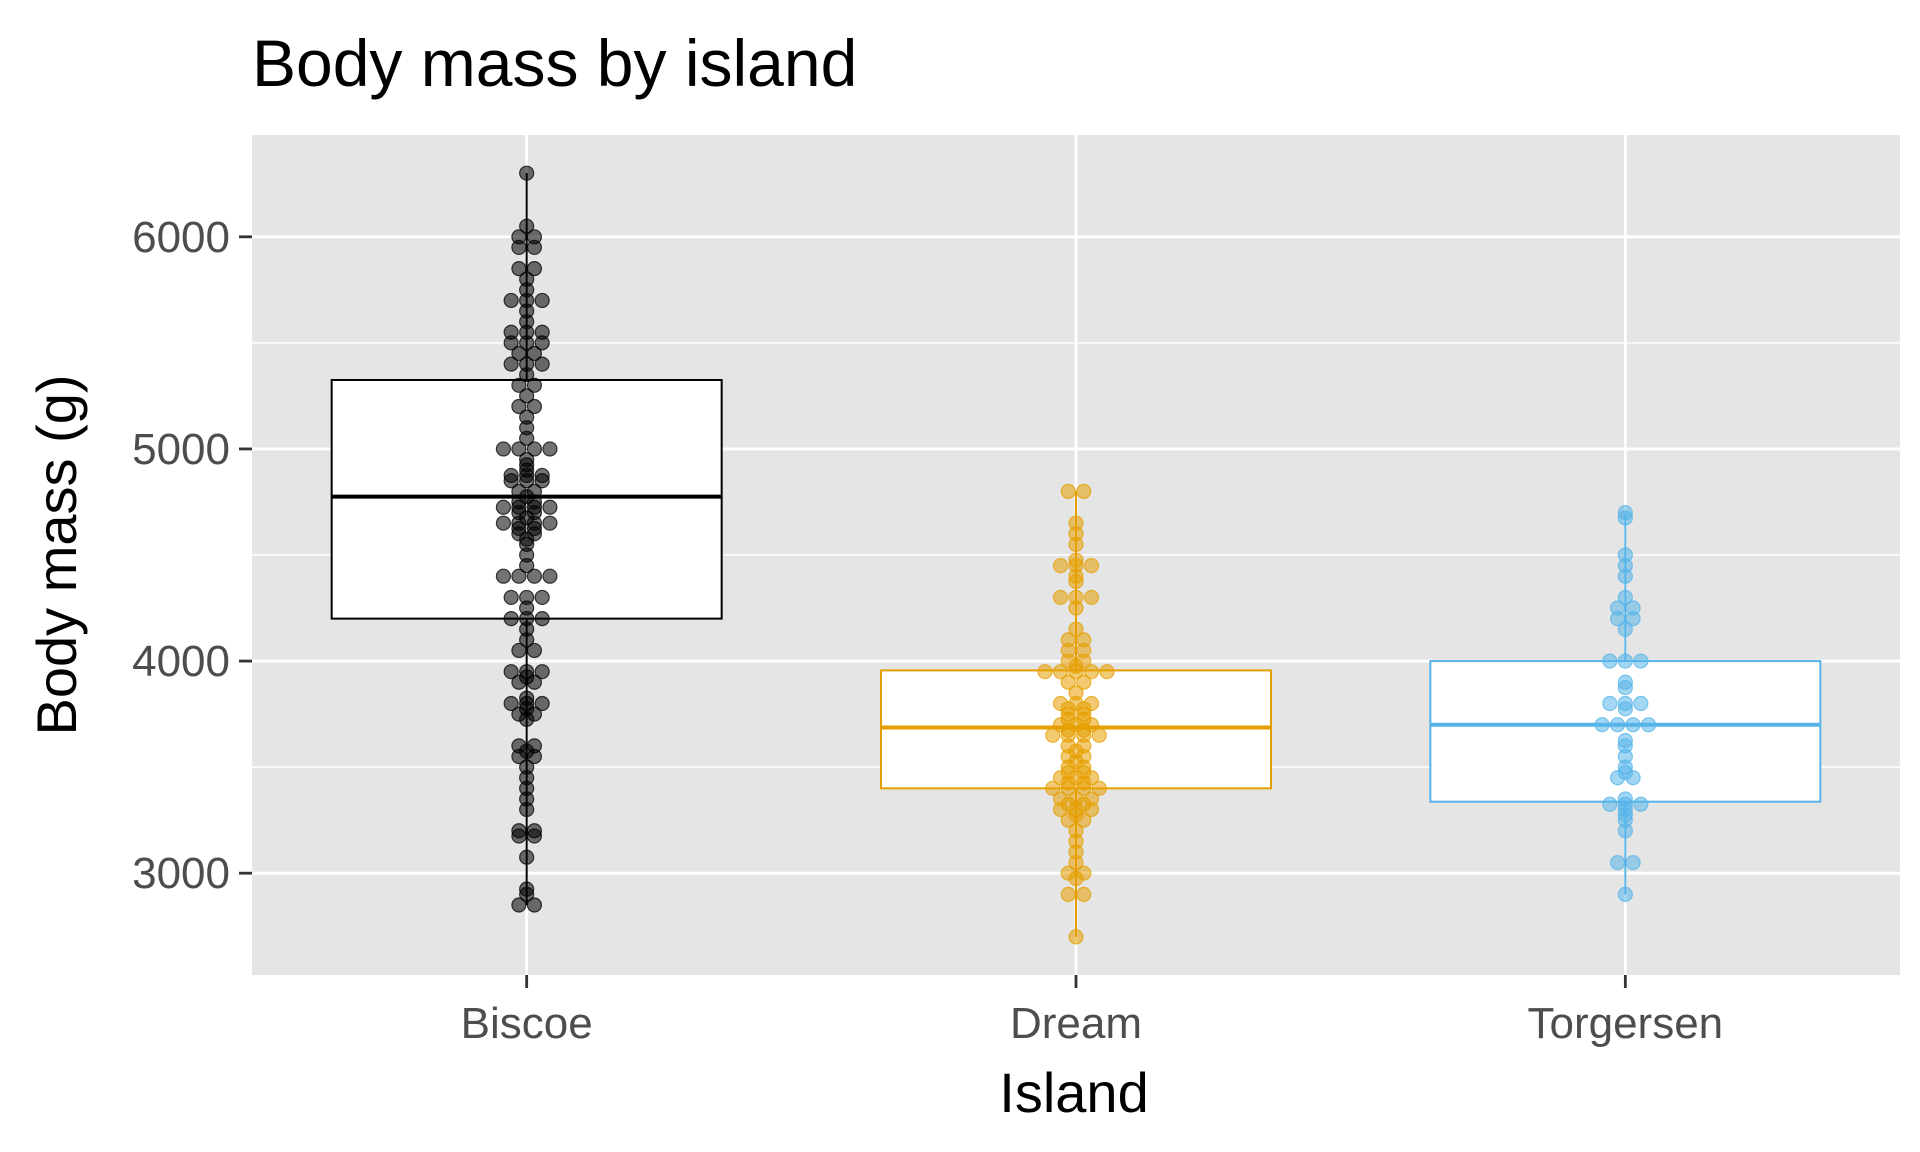 Image resolution: width=1920 pixels, height=1152 pixels. What do you see at coordinates (181, 237) in the screenshot?
I see `y-tick-label: 6000` at bounding box center [181, 237].